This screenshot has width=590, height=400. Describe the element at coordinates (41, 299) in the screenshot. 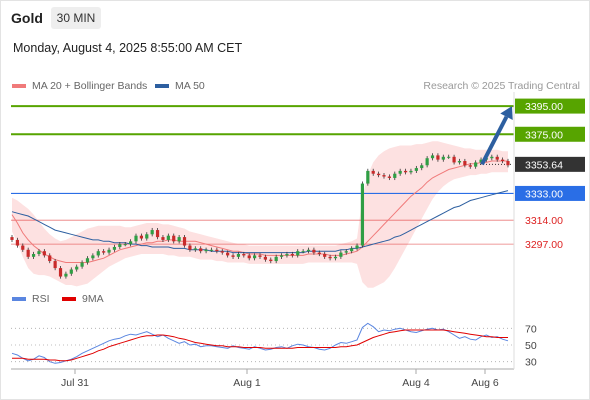

I see `legend-rsi-label: RSI` at that location.